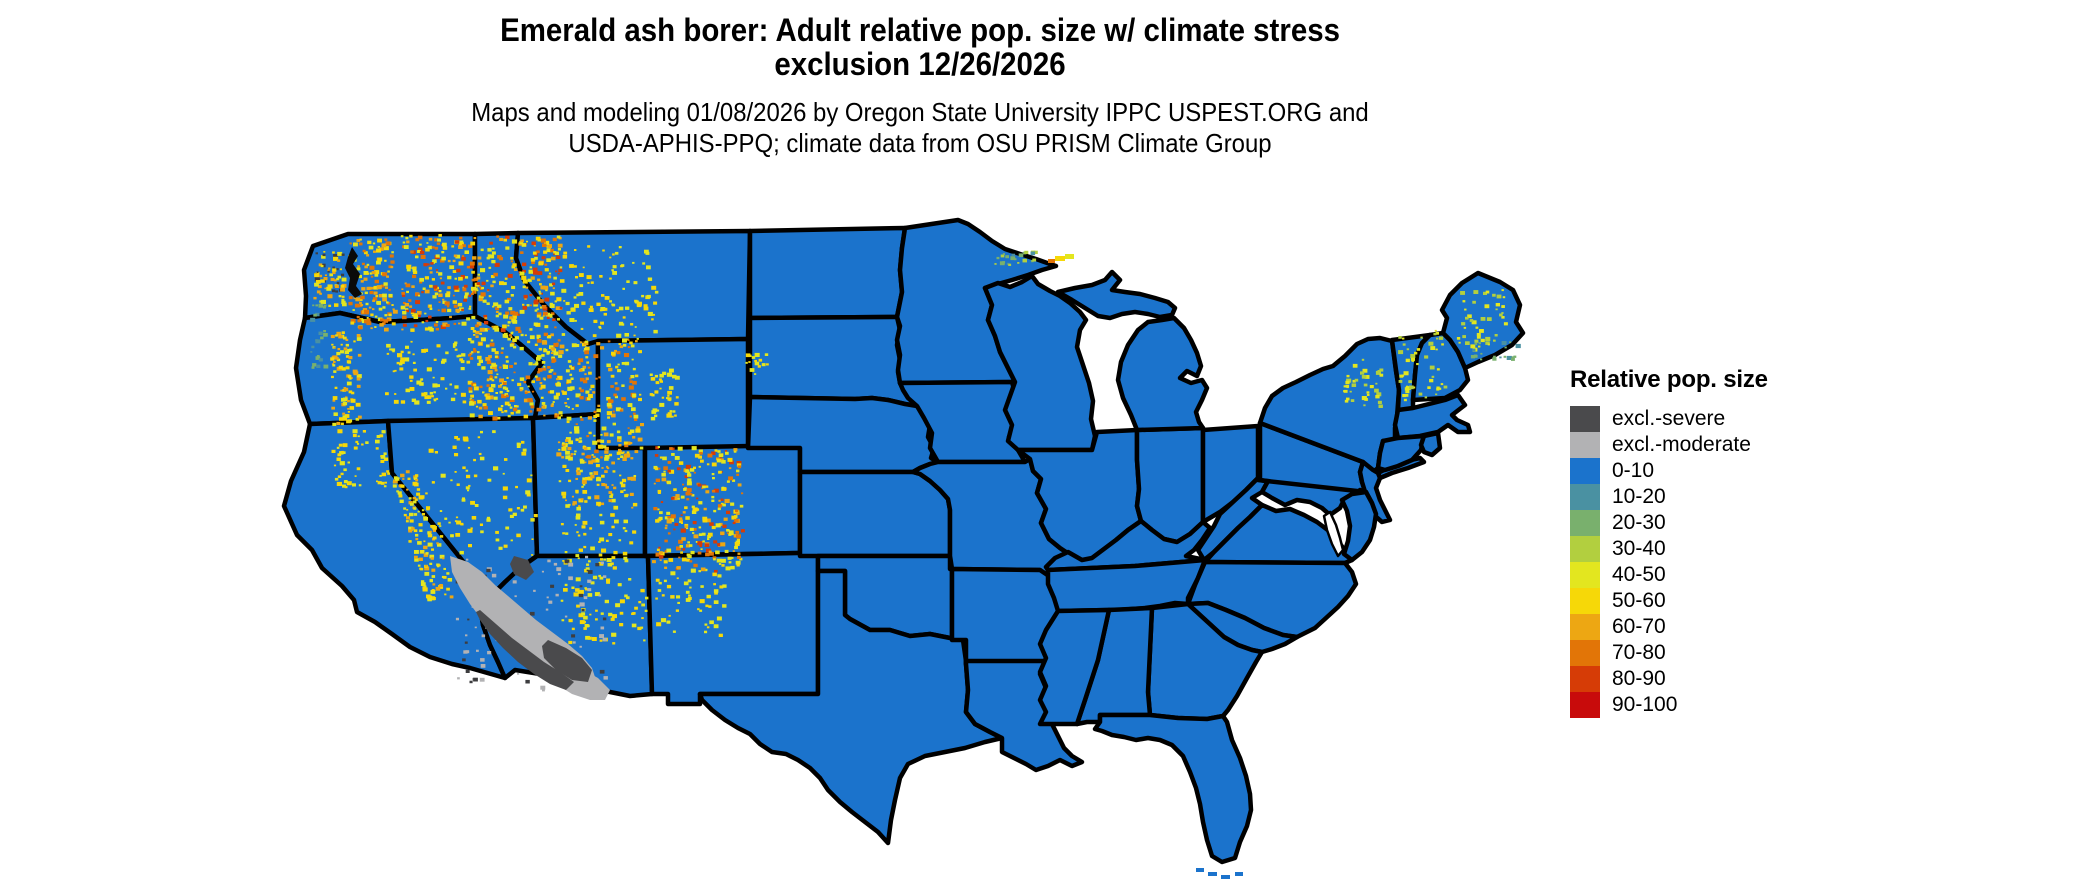 The image size is (2100, 892). I want to click on state-delmarva, so click(1359, 526).